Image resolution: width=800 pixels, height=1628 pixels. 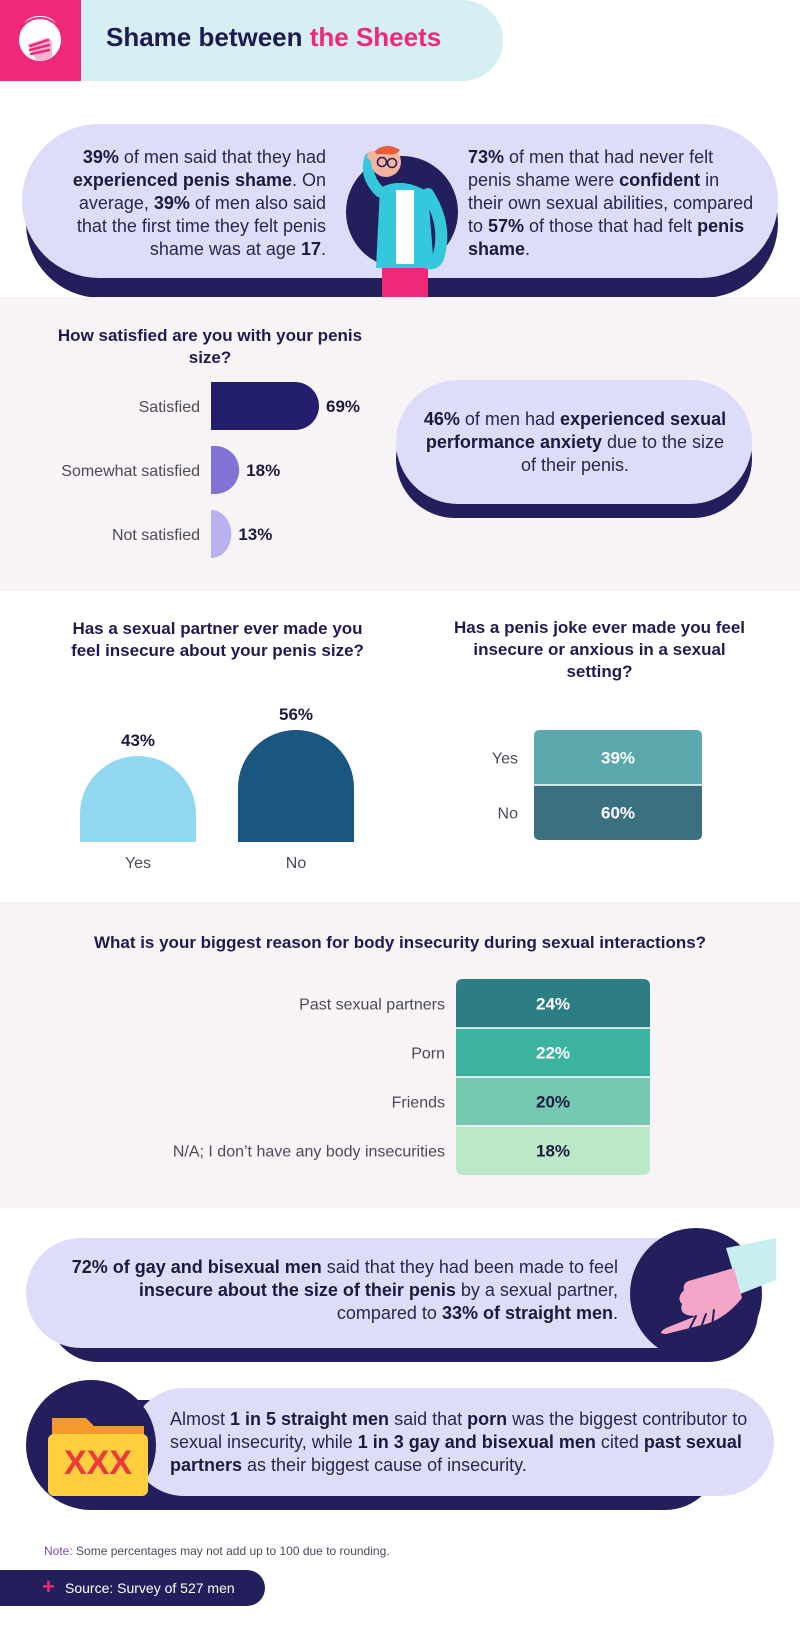 I want to click on partner-category-label: Yes, so click(x=138, y=862).